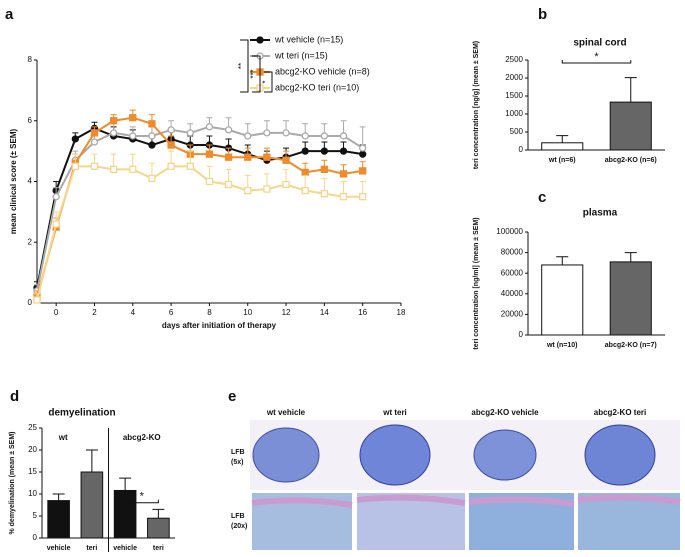 This screenshot has width=685, height=557. Describe the element at coordinates (512, 252) in the screenshot. I see `y-tick-label: 80000` at that location.